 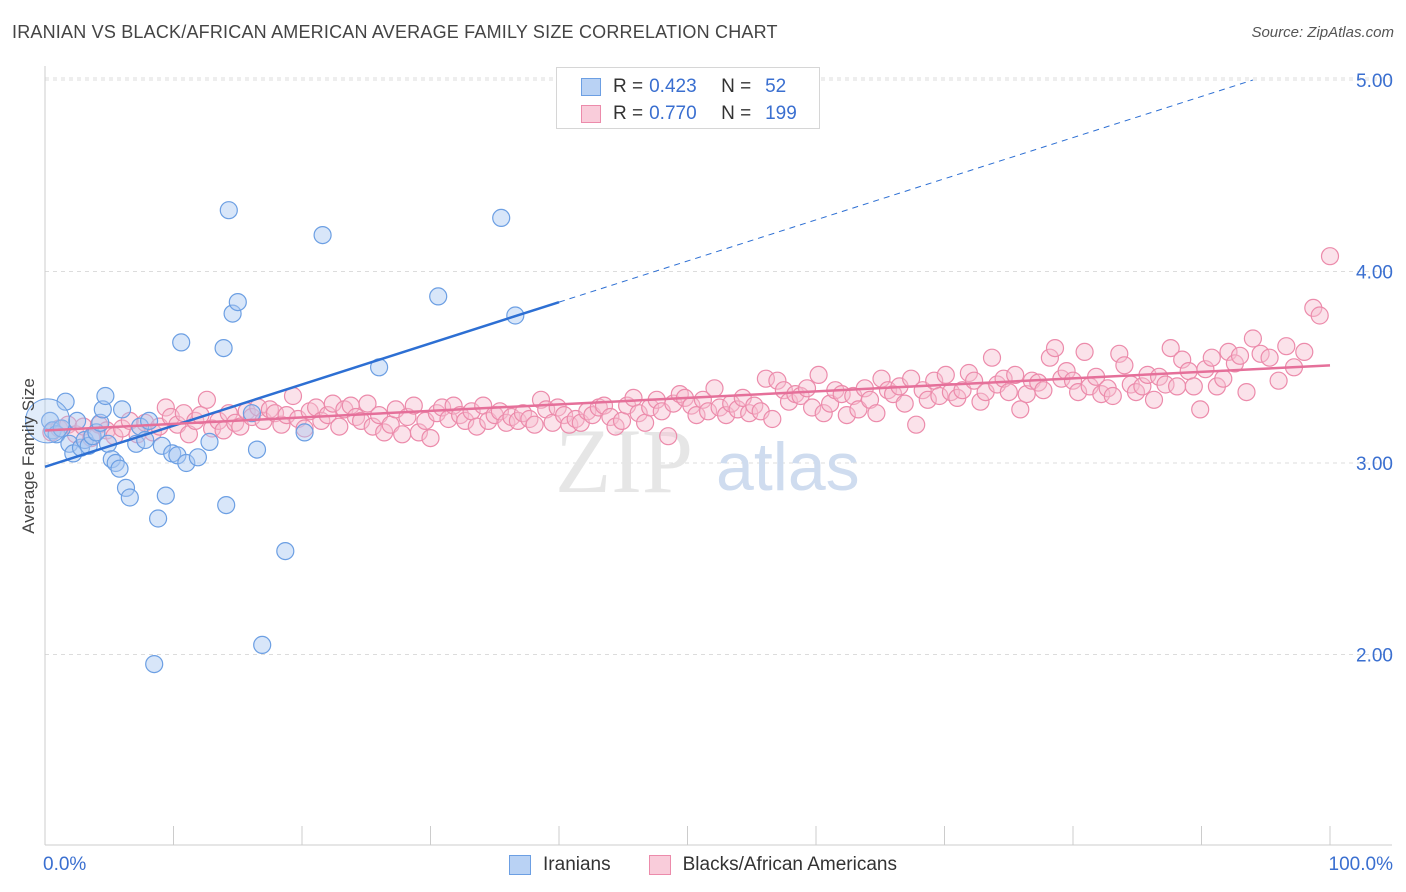 I want to click on r-value-blacks: 0.770, so click(x=673, y=113).